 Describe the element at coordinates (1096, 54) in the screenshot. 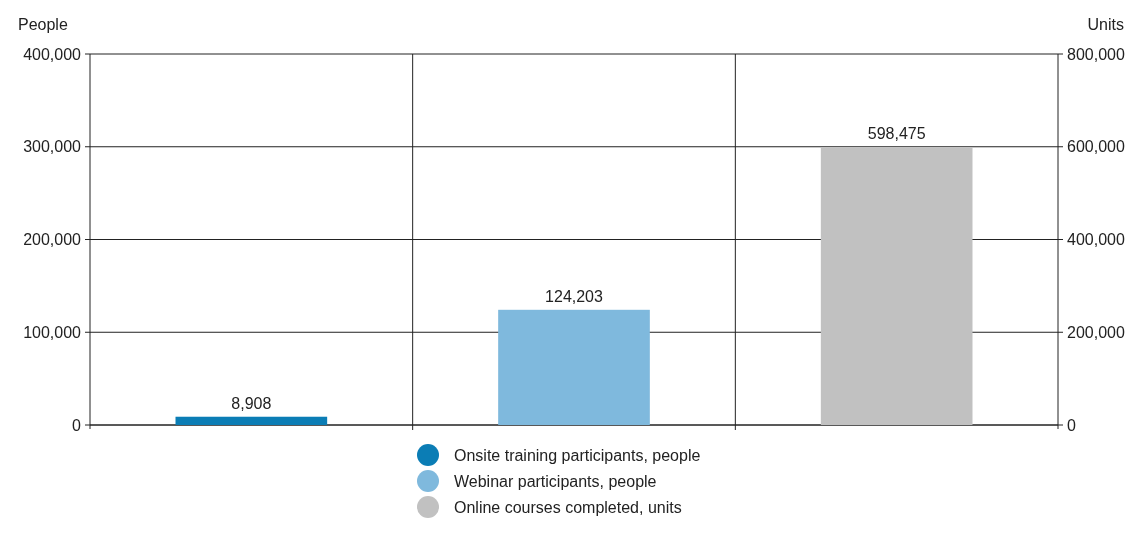

I see `y2-tick-label: 800,000` at that location.